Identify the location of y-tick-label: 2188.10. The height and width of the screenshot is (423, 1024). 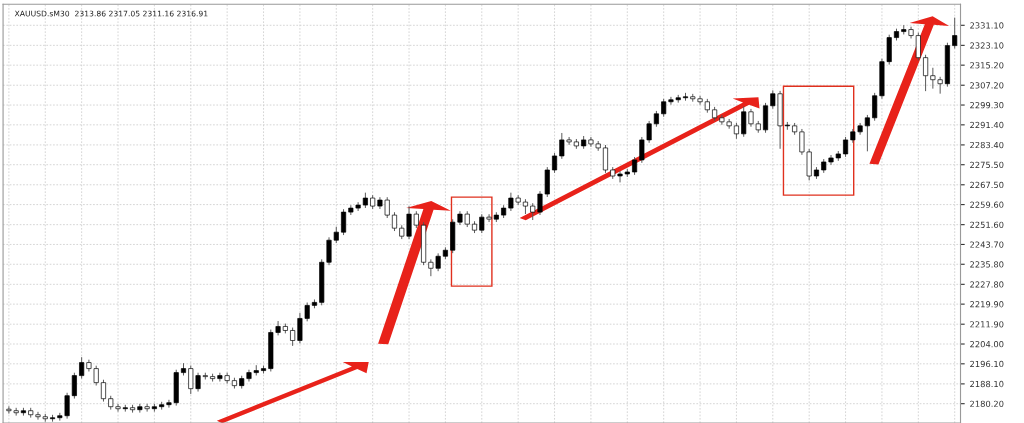
(987, 384).